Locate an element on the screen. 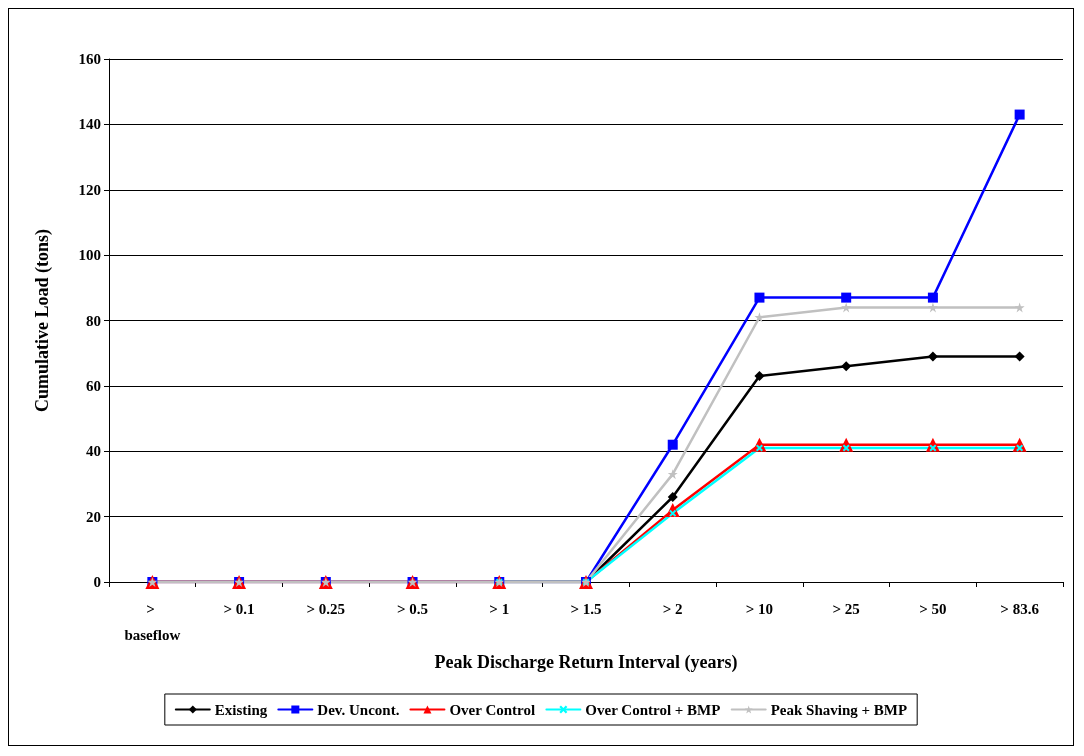 The image size is (1084, 756). y-tick-label: 60 is located at coordinates (93, 385).